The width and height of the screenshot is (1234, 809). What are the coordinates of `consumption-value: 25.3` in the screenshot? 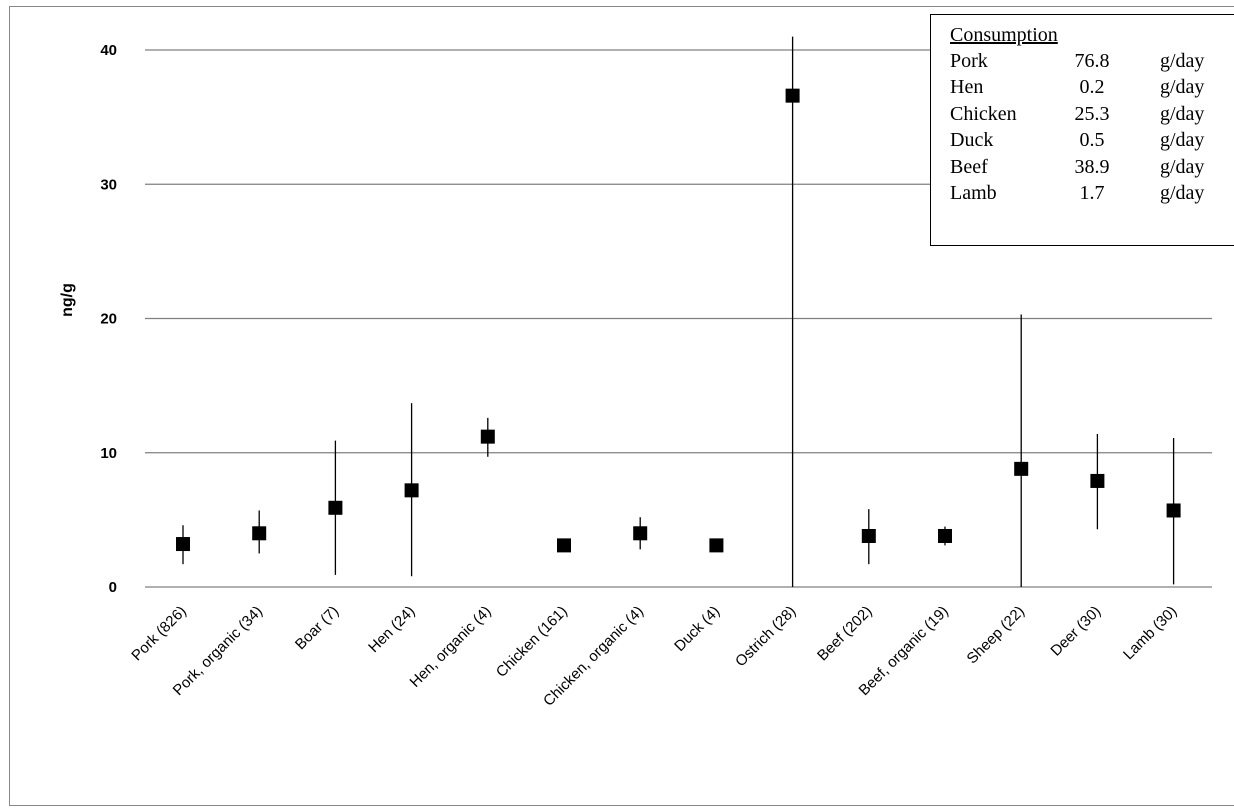 It's located at (1092, 113).